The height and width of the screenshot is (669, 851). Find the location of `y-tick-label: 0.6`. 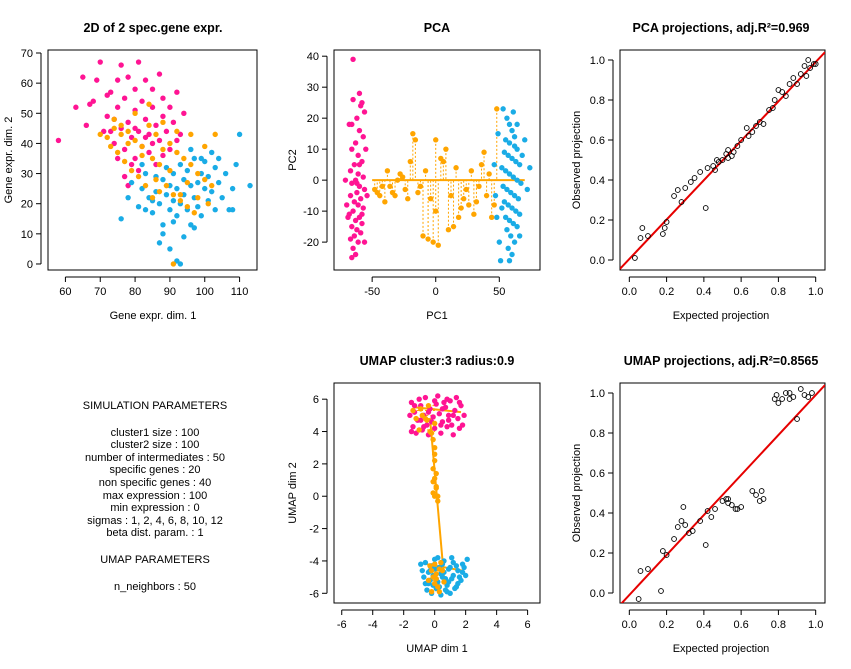

y-tick-label: 0.6 is located at coordinates (597, 141).